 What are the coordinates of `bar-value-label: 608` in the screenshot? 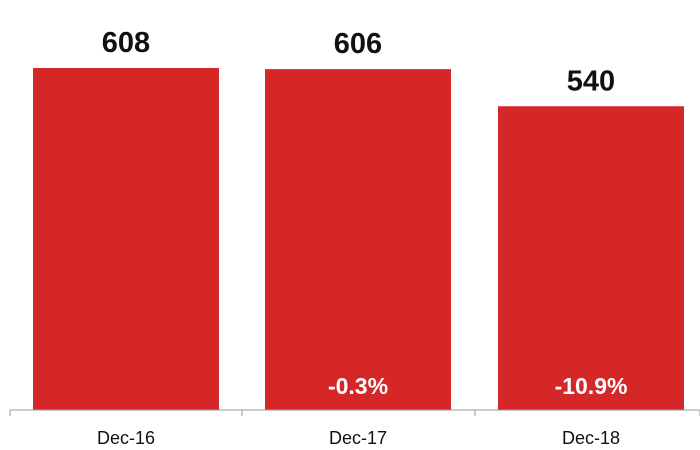 It's located at (126, 43).